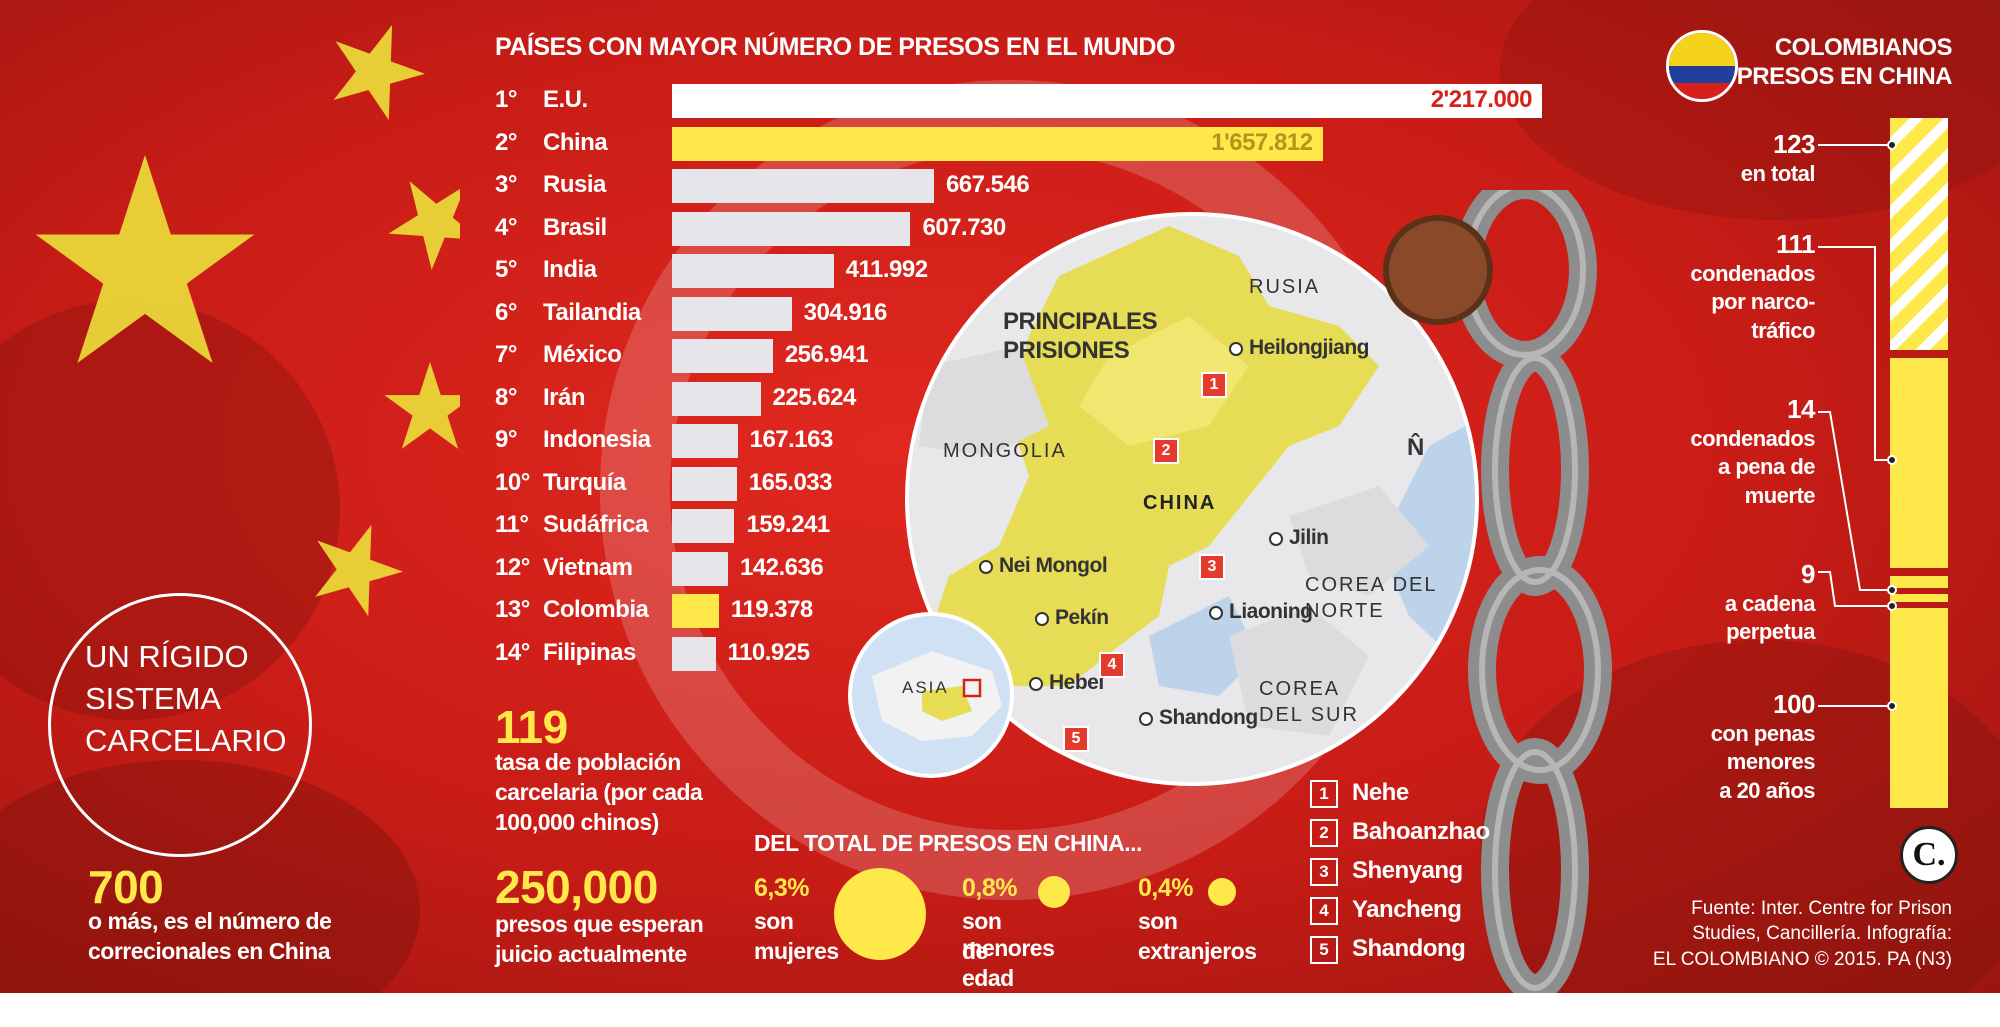  What do you see at coordinates (506, 354) in the screenshot?
I see `bar-rank: 7°` at bounding box center [506, 354].